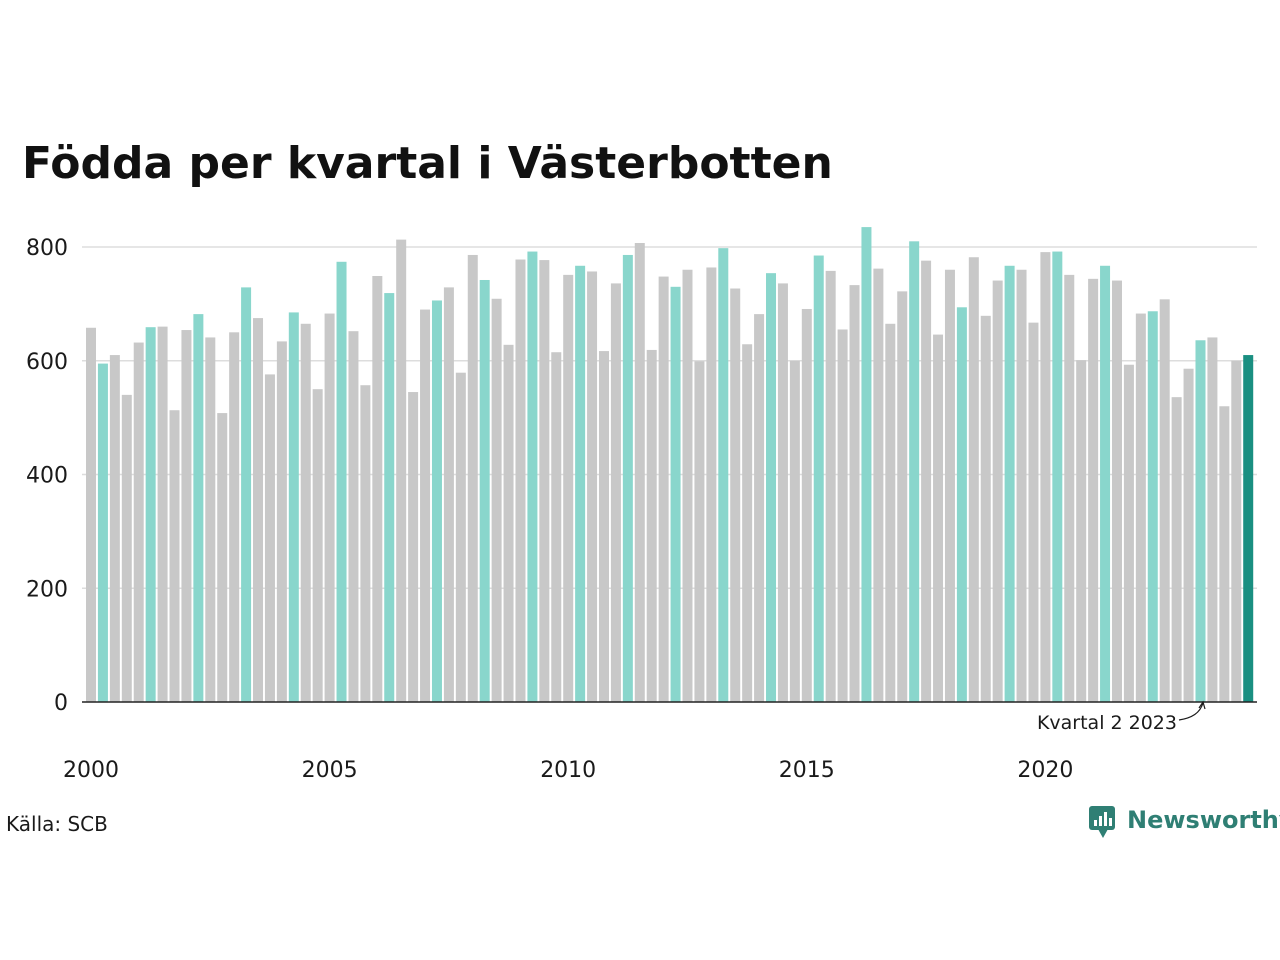 Image resolution: width=1280 pixels, height=960 pixels. What do you see at coordinates (57, 824) in the screenshot?
I see `source-label: Källa: SCB` at bounding box center [57, 824].